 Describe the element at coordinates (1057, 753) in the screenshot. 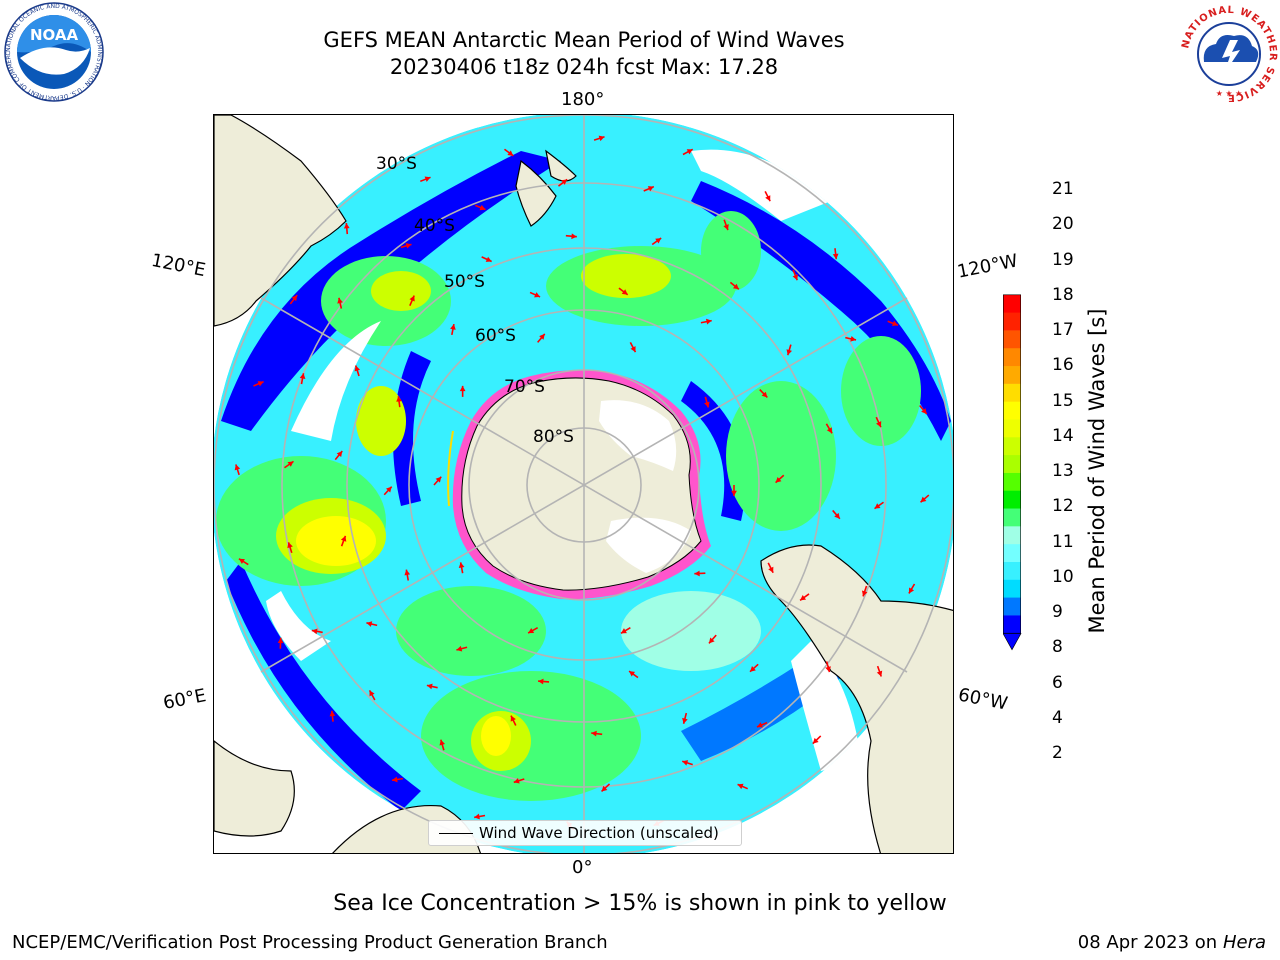

I see `colorbar-tick-label: 2` at that location.